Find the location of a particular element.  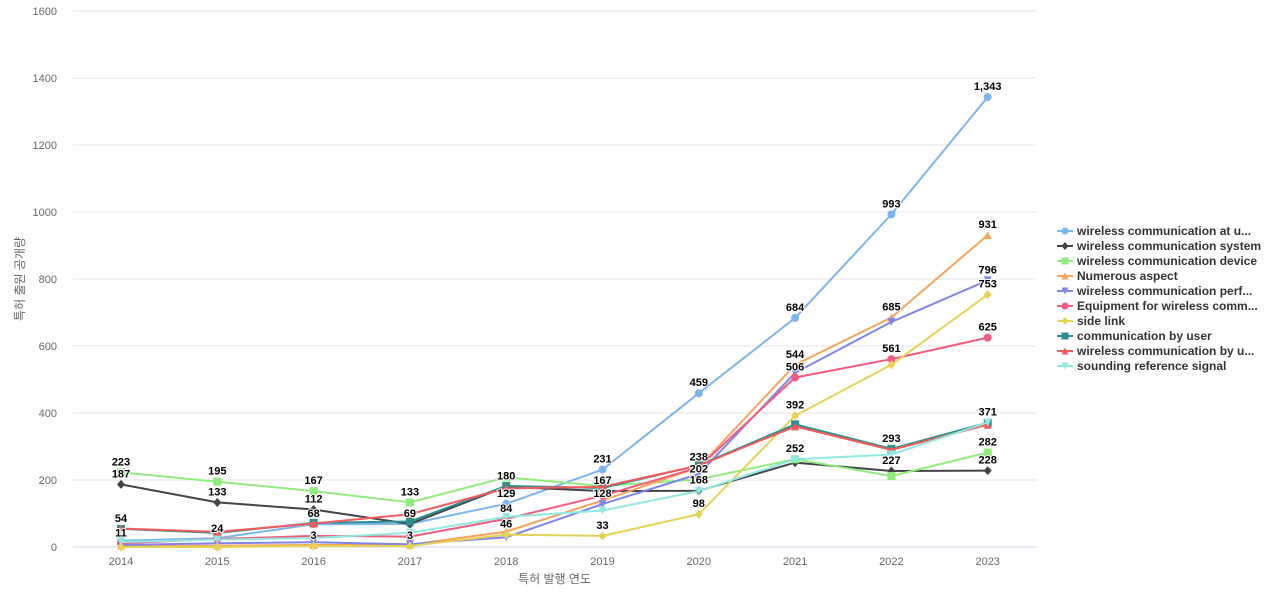

data-label: 129 is located at coordinates (506, 494).